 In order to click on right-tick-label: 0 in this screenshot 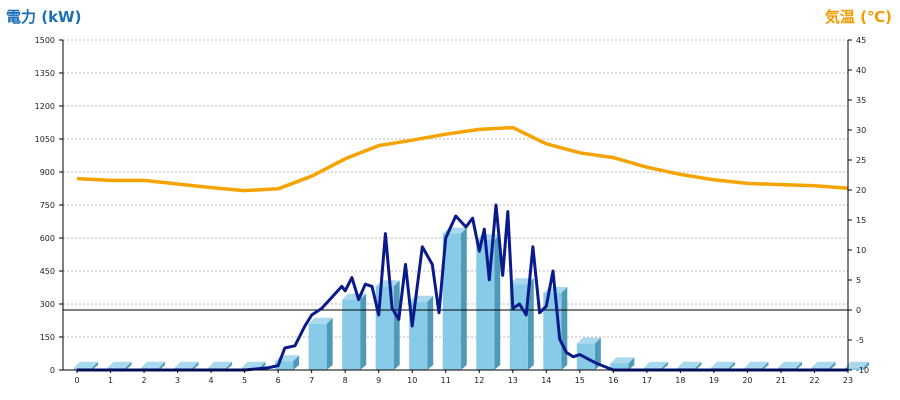, I will do `click(858, 310)`.